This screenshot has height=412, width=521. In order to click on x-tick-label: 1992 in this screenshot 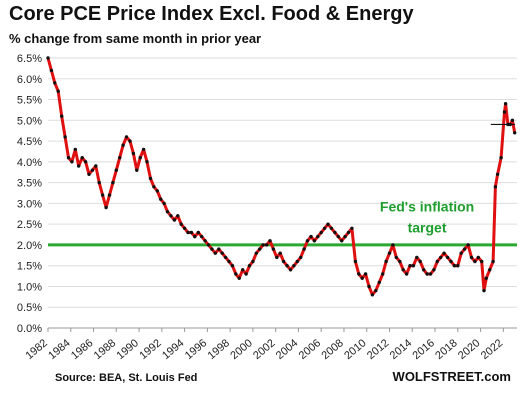, I will do `click(150, 349)`.